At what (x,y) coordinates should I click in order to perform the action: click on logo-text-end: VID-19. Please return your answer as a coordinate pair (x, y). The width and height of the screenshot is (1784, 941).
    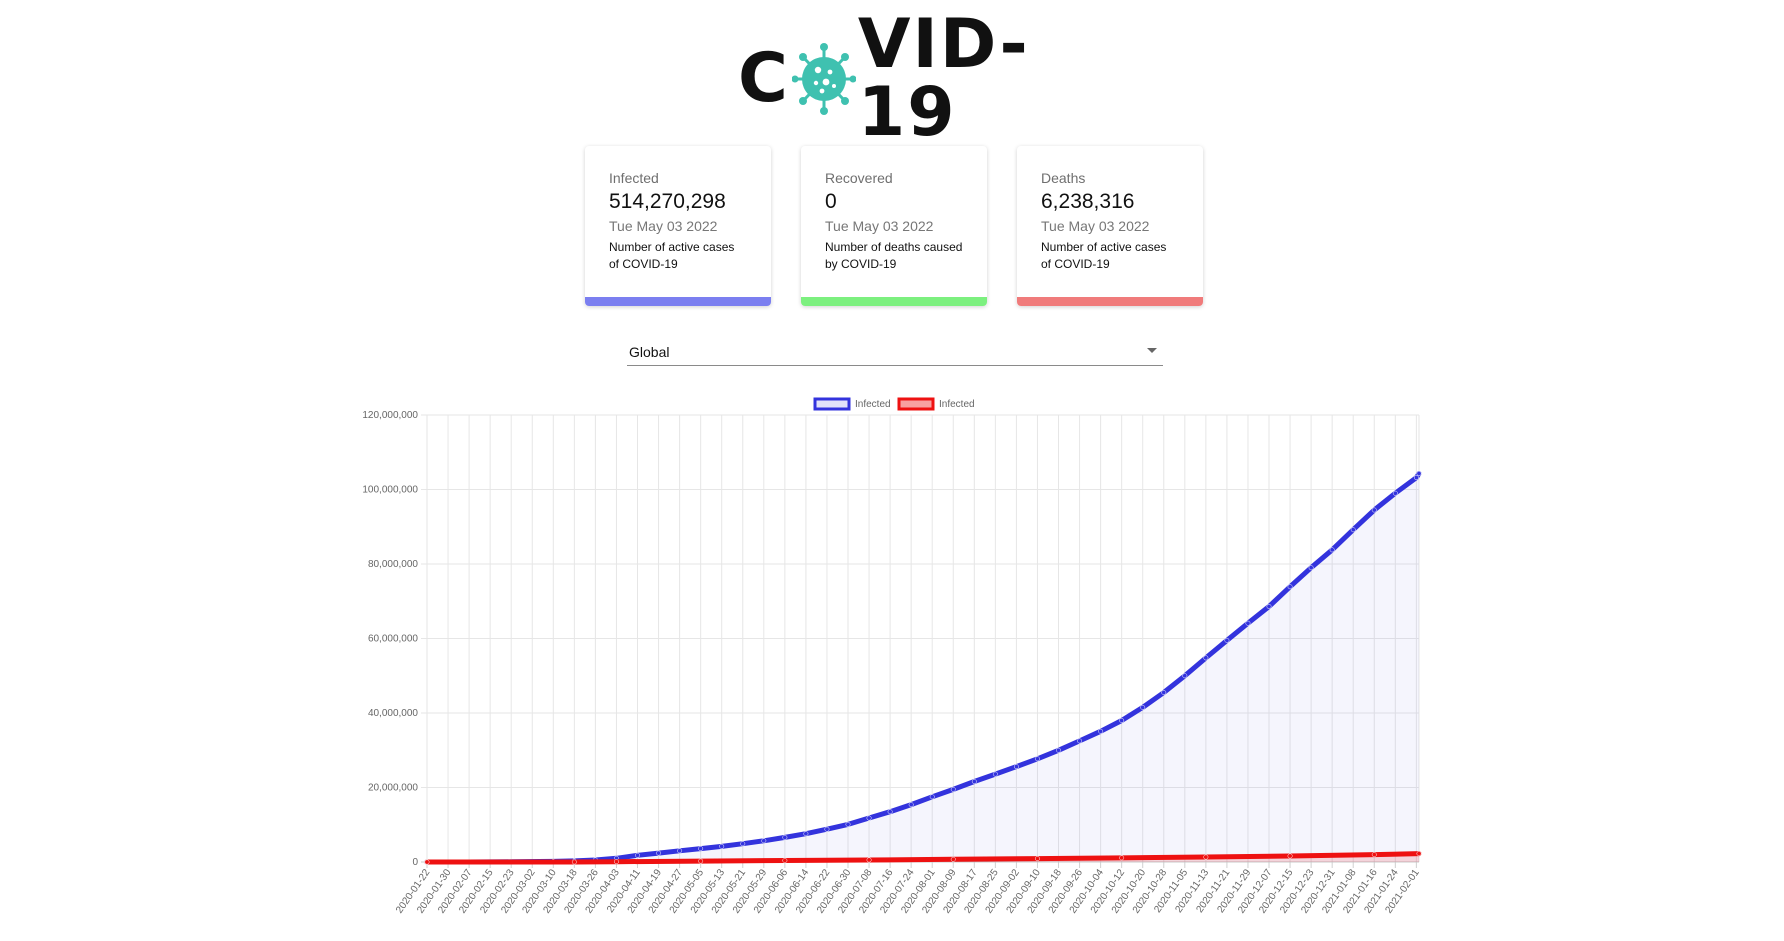
    Looking at the image, I should click on (943, 78).